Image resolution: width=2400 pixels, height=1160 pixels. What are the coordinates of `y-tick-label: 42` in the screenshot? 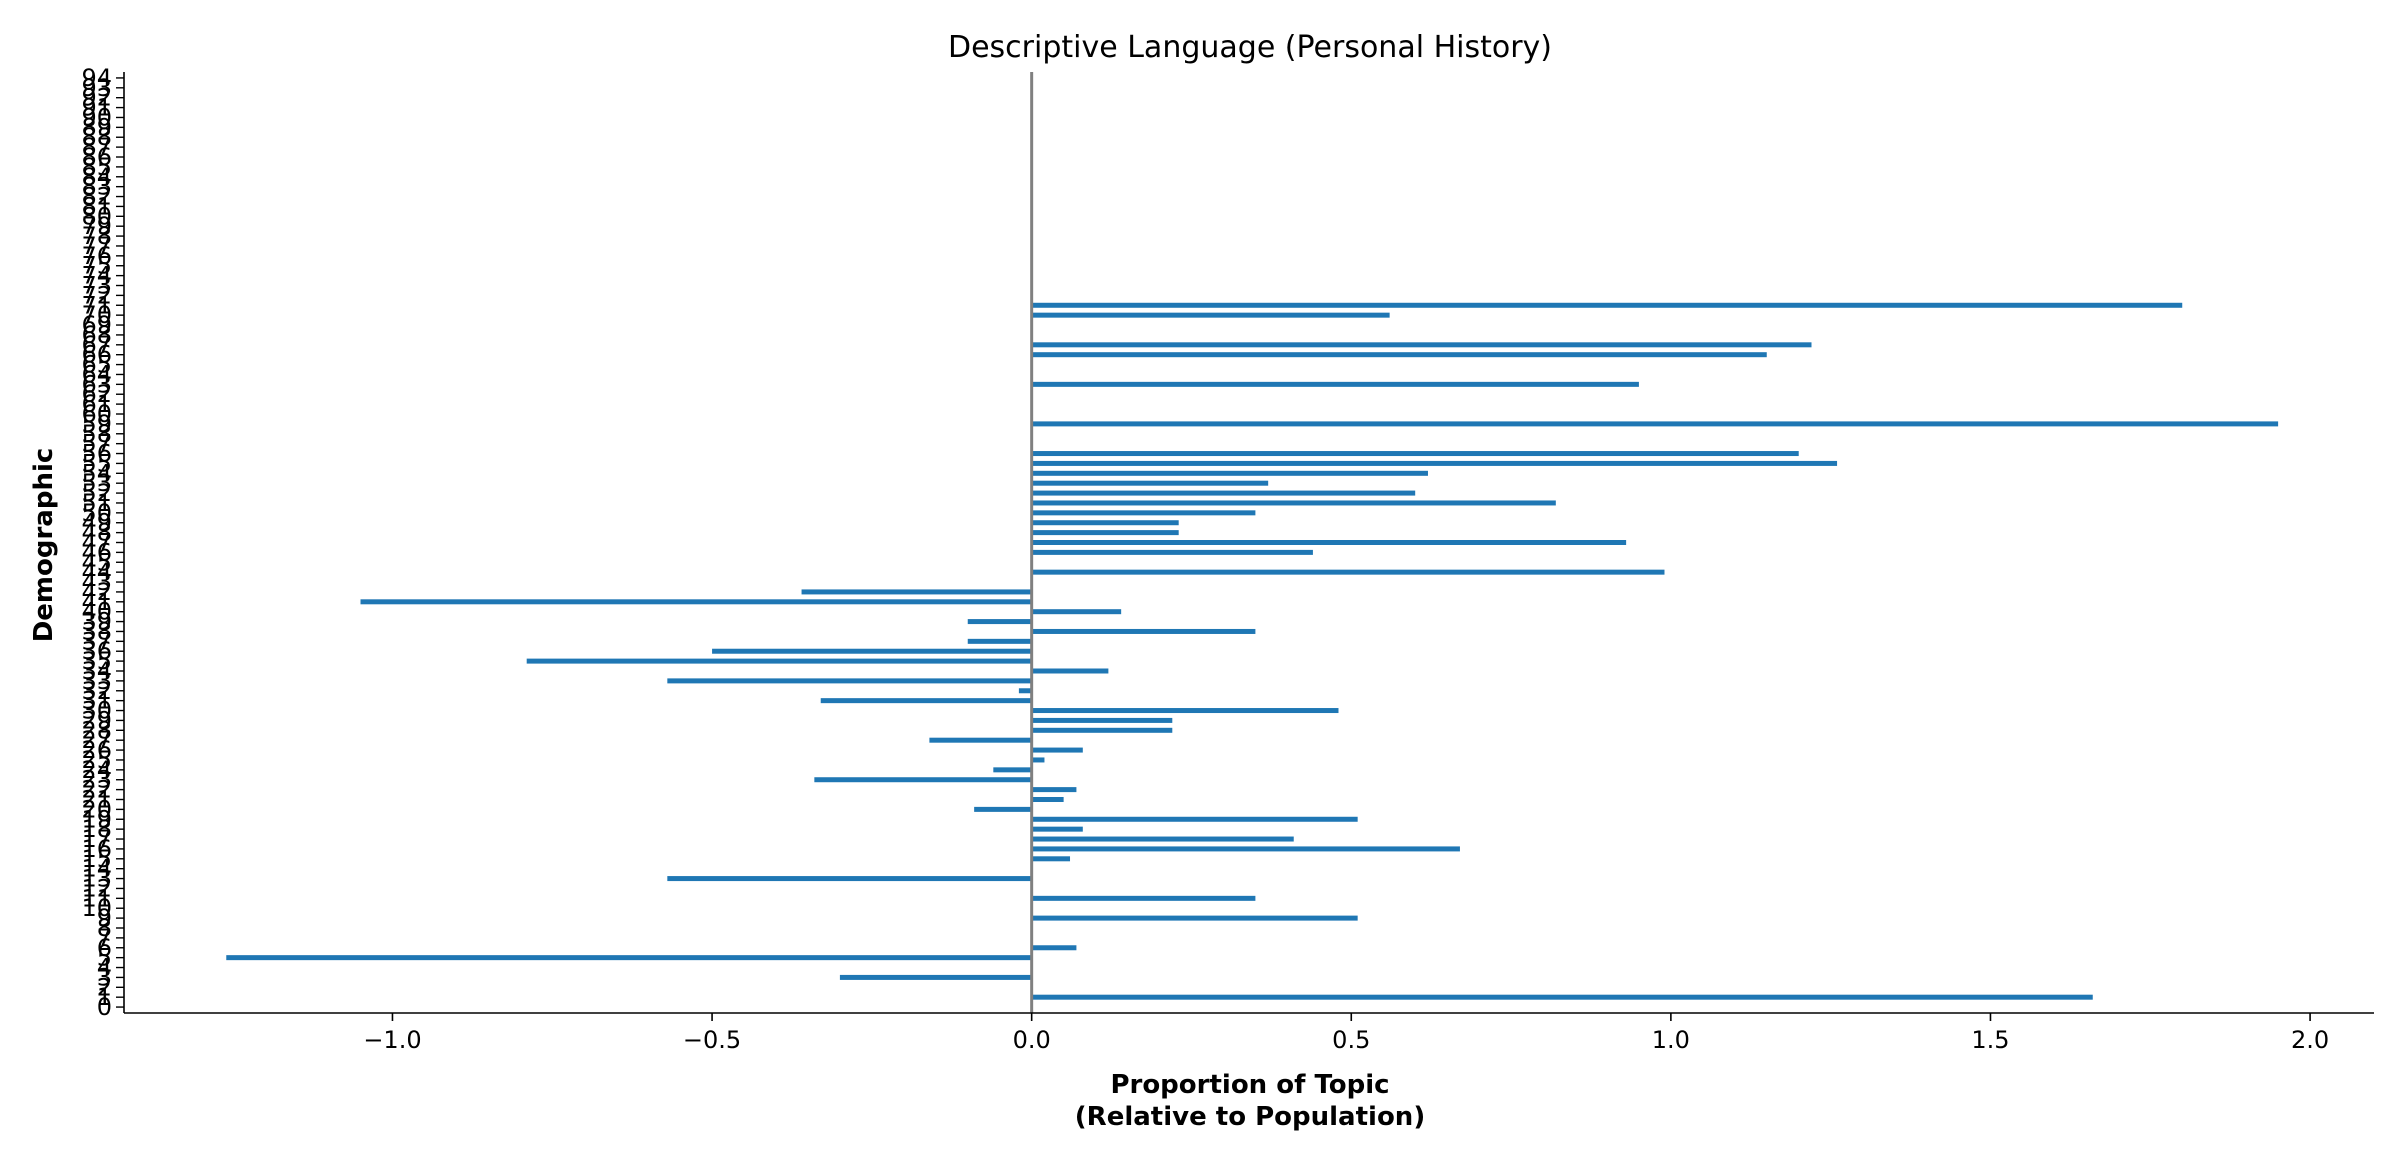 It's located at (96, 592).